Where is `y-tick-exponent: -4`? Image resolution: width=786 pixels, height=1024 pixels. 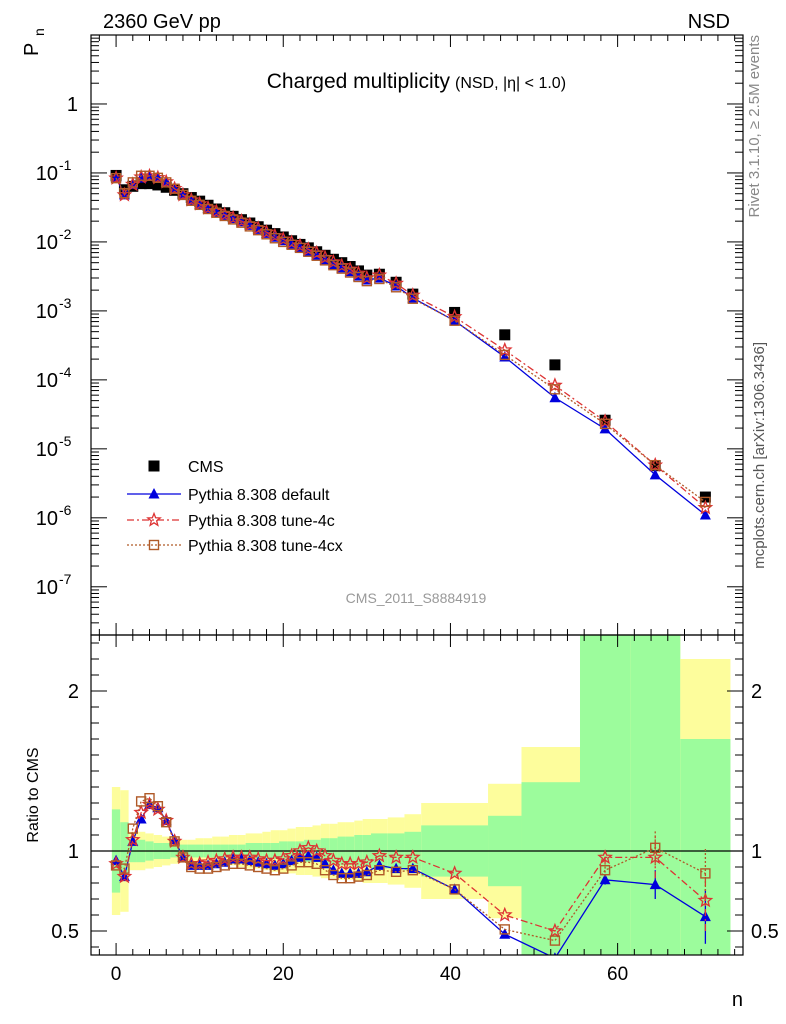
y-tick-exponent: -4 is located at coordinates (65, 372).